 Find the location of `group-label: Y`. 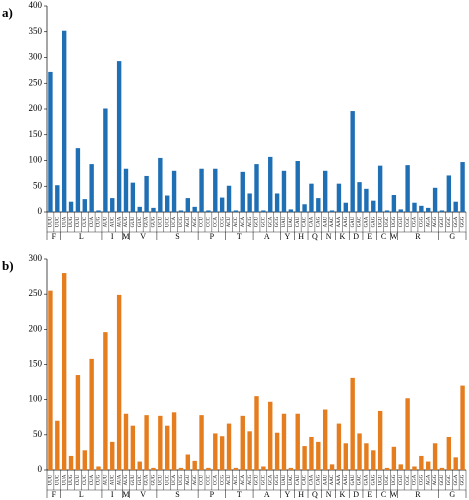

group-label: Y is located at coordinates (288, 236).